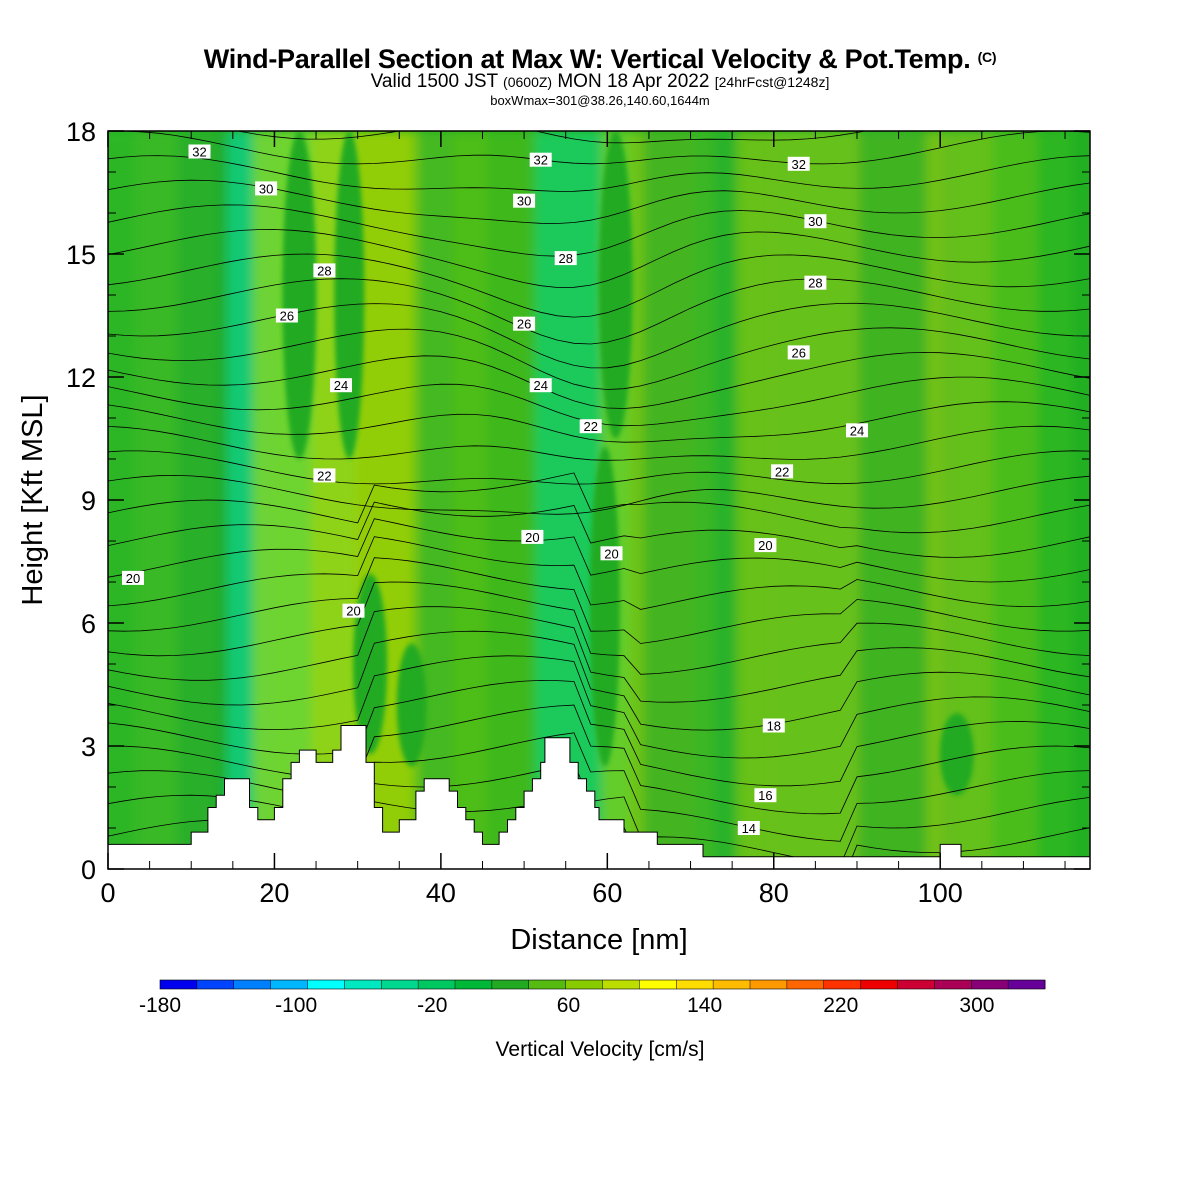 The width and height of the screenshot is (1200, 1200). What do you see at coordinates (607, 893) in the screenshot?
I see `x-tick-label: 60` at bounding box center [607, 893].